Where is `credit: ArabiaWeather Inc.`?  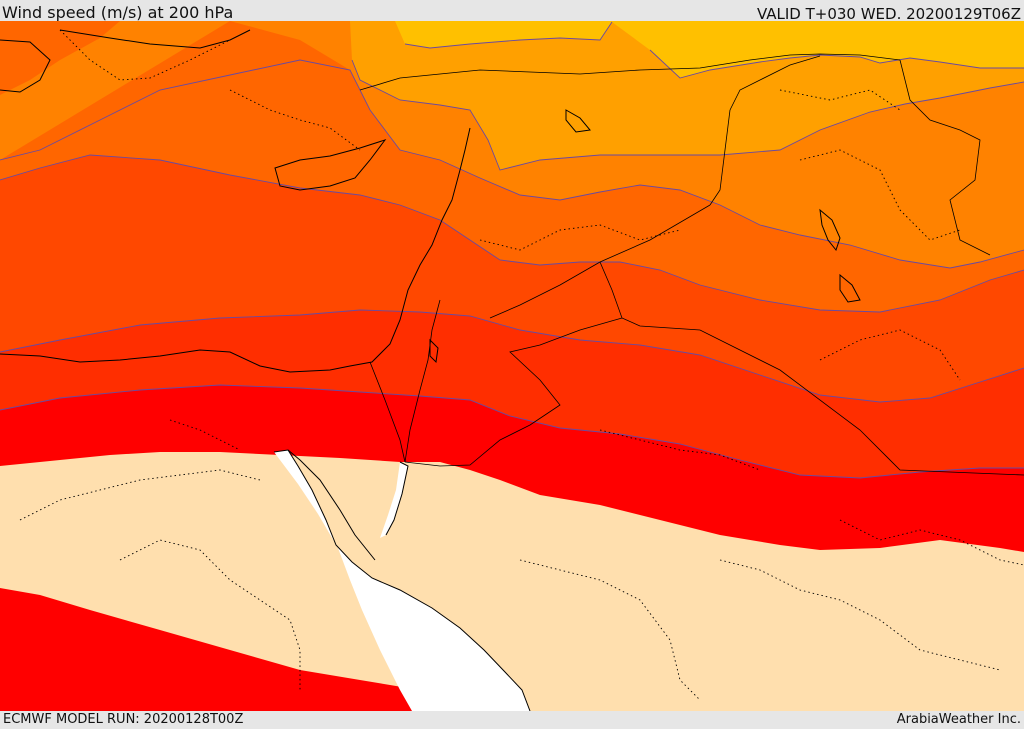
credit: ArabiaWeather Inc. is located at coordinates (958, 719).